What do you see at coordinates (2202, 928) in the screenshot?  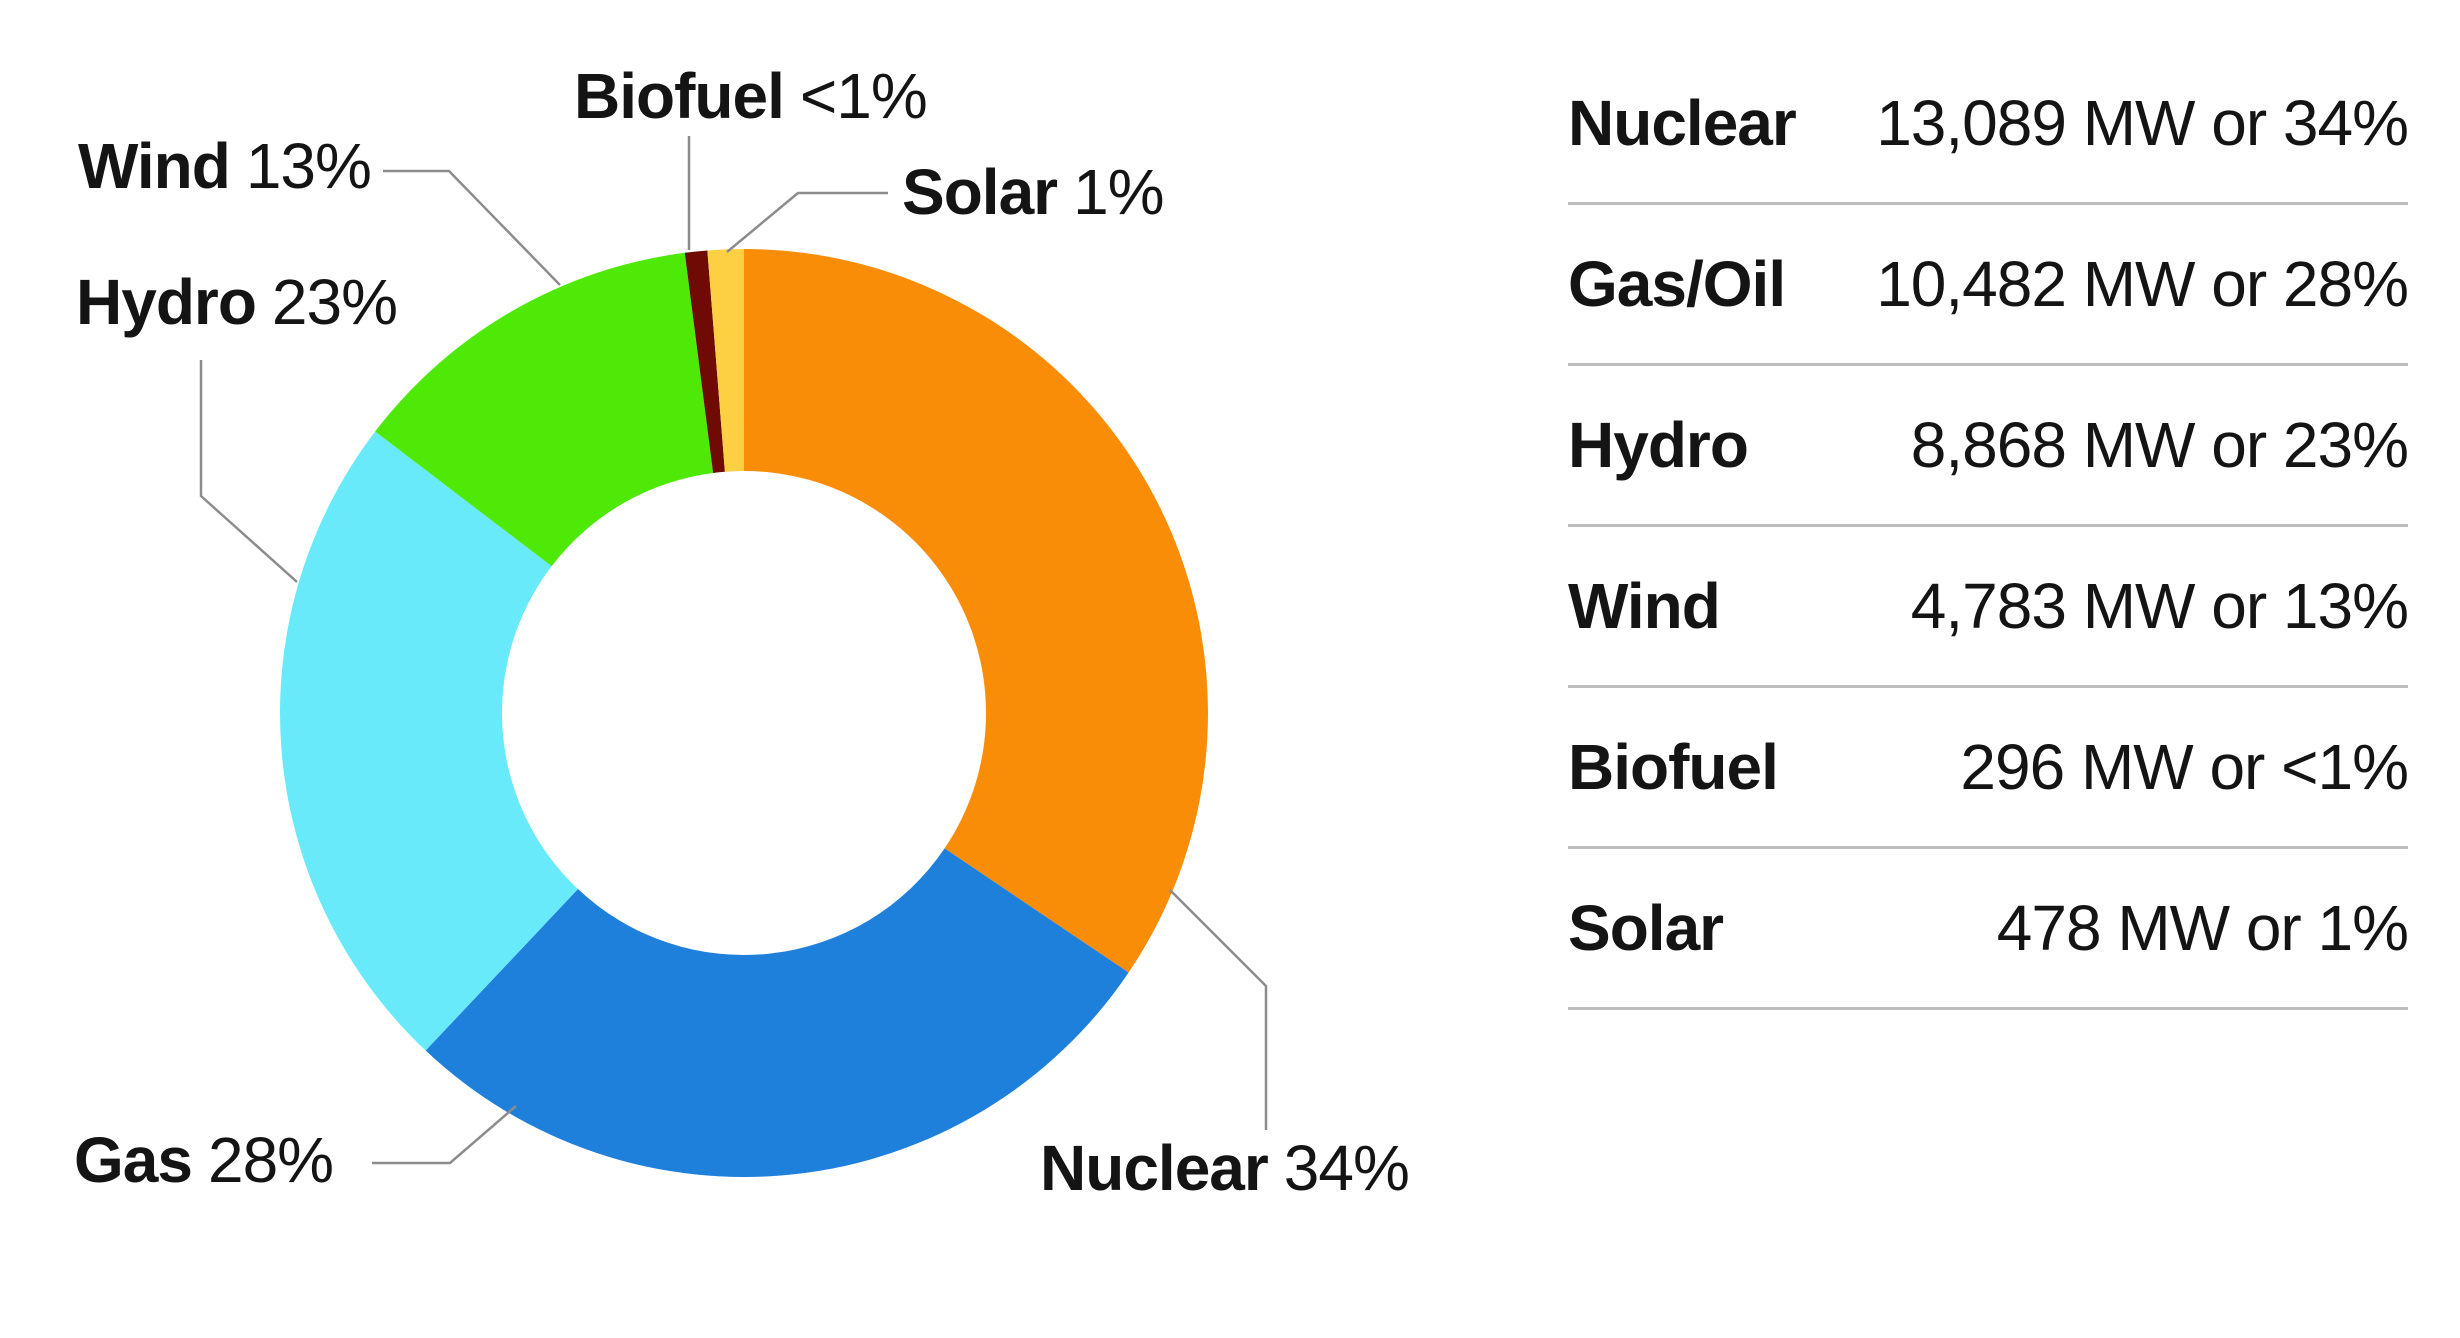 I see `table-row-value: 478 MW or 1%` at bounding box center [2202, 928].